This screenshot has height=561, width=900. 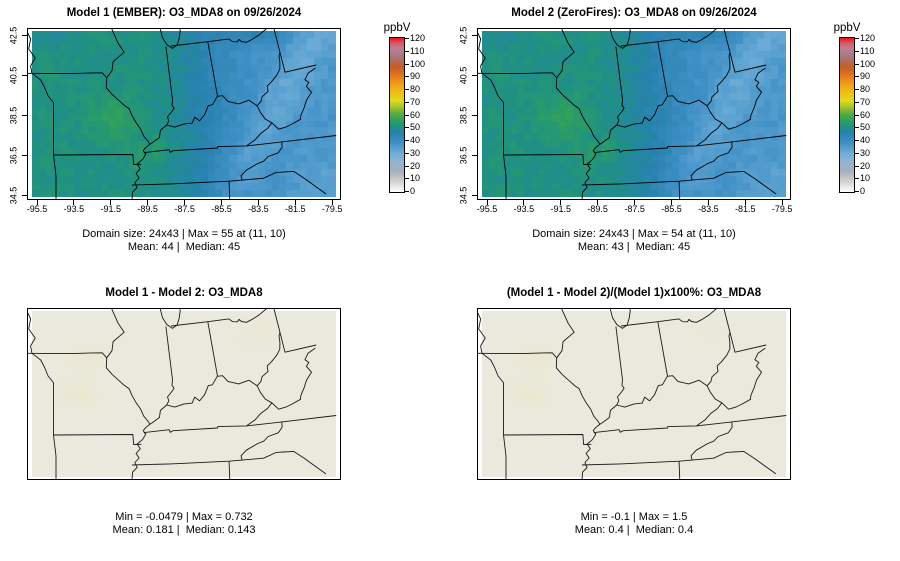 What do you see at coordinates (463, 155) in the screenshot?
I see `y-tick-label: 36.5` at bounding box center [463, 155].